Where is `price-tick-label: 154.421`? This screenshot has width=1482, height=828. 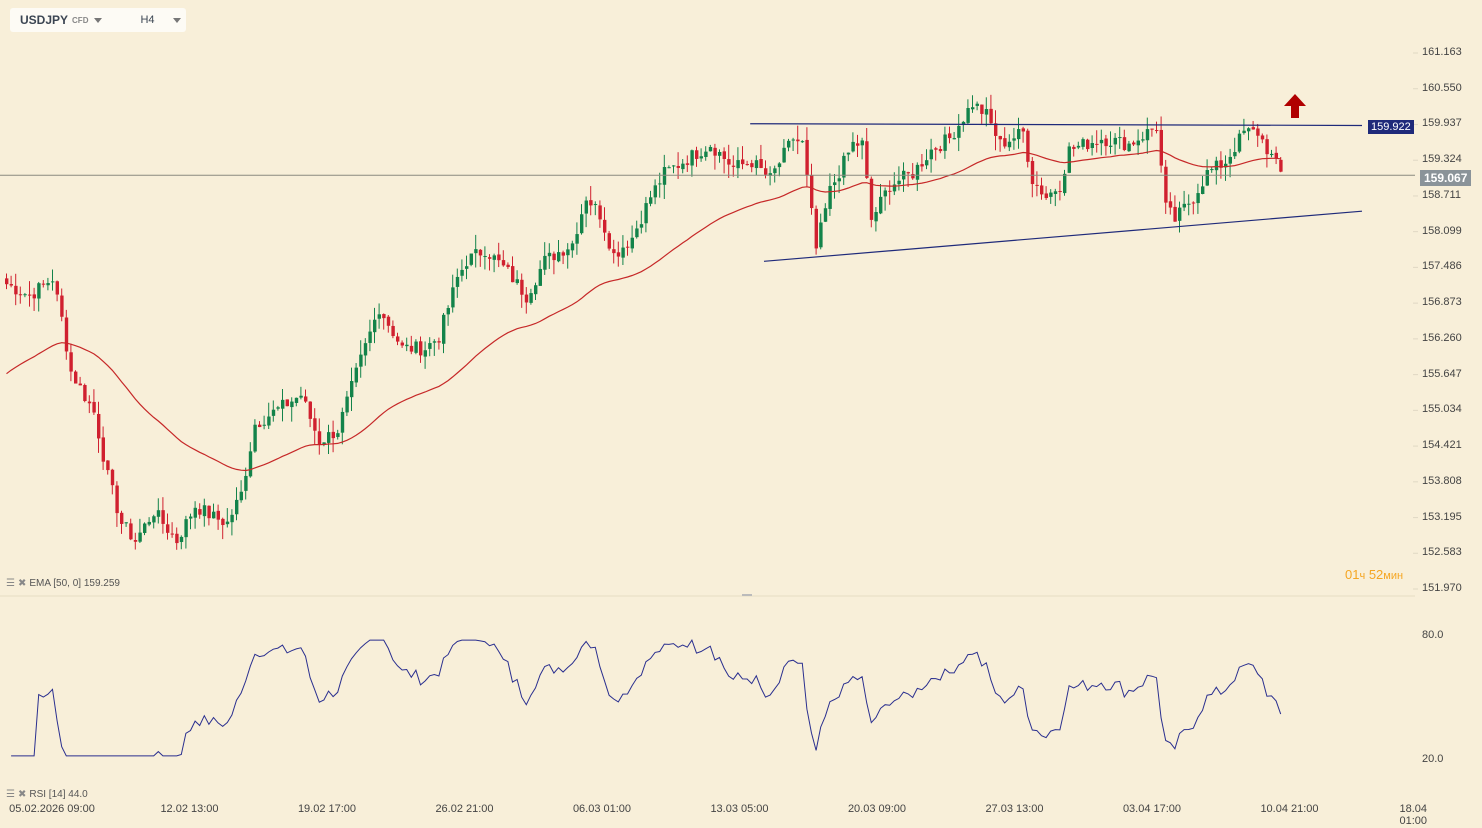 price-tick-label: 154.421 is located at coordinates (1442, 445).